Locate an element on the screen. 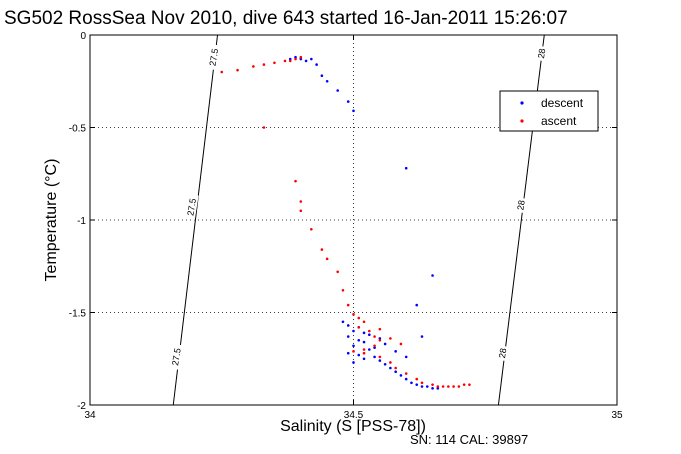 This screenshot has height=454, width=681. y-tick-label-1: -0.5 is located at coordinates (78, 129).